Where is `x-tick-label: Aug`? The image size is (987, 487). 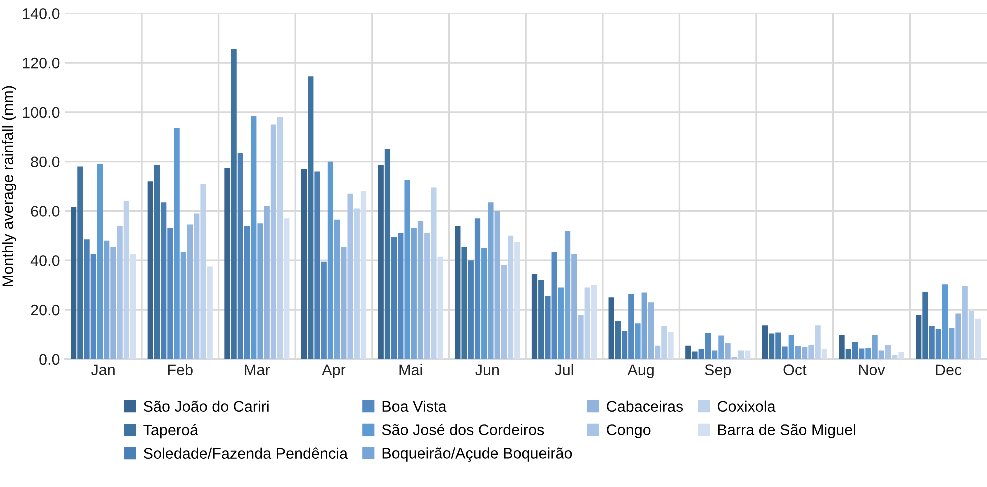
x-tick-label: Aug is located at coordinates (641, 371).